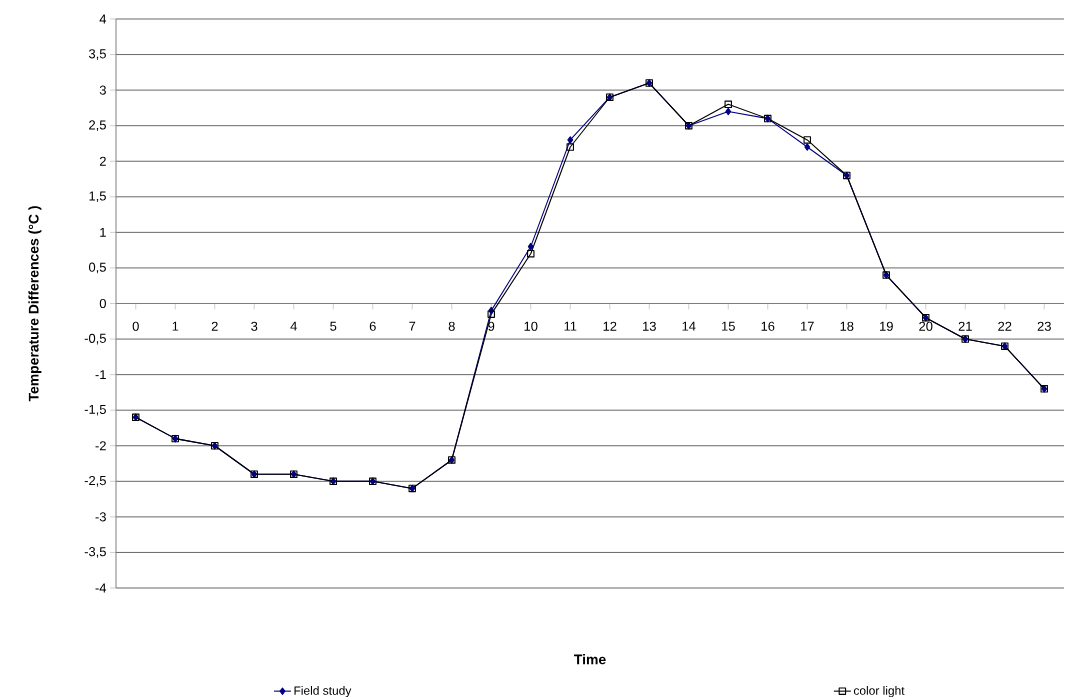  I want to click on x-tick-label: 8, so click(451, 326).